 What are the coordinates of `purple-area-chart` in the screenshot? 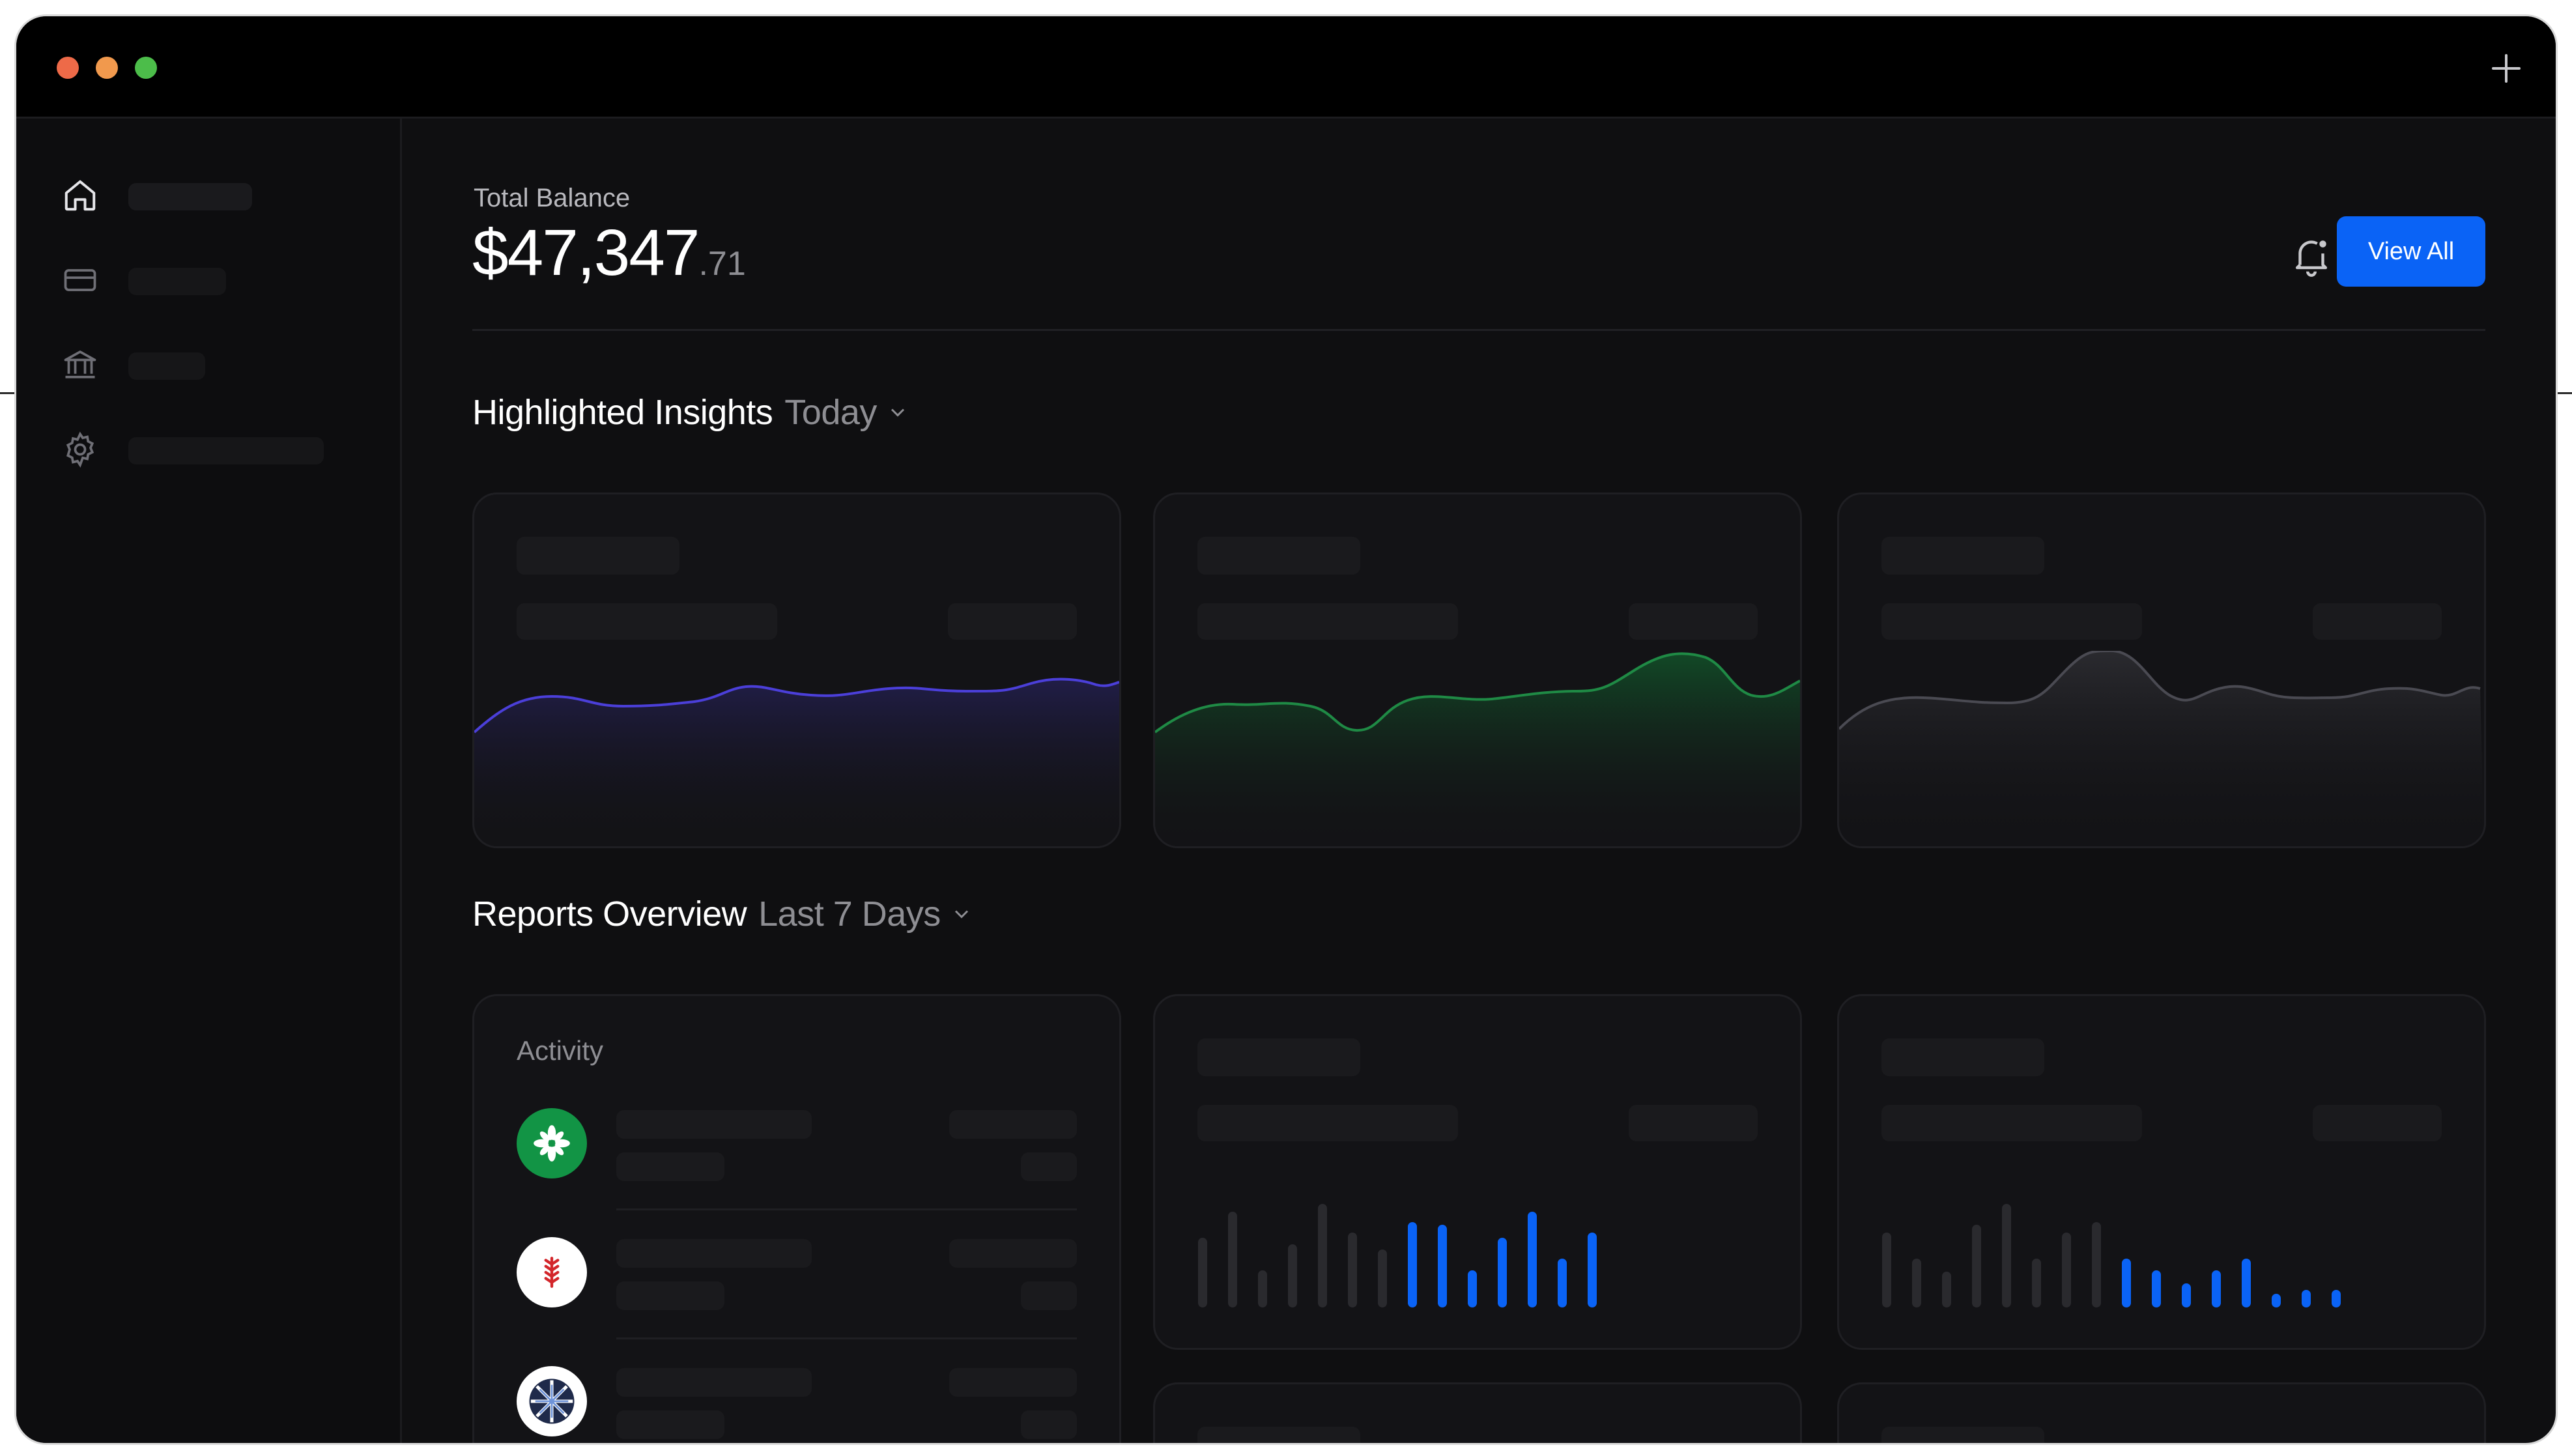 It's located at (797, 762).